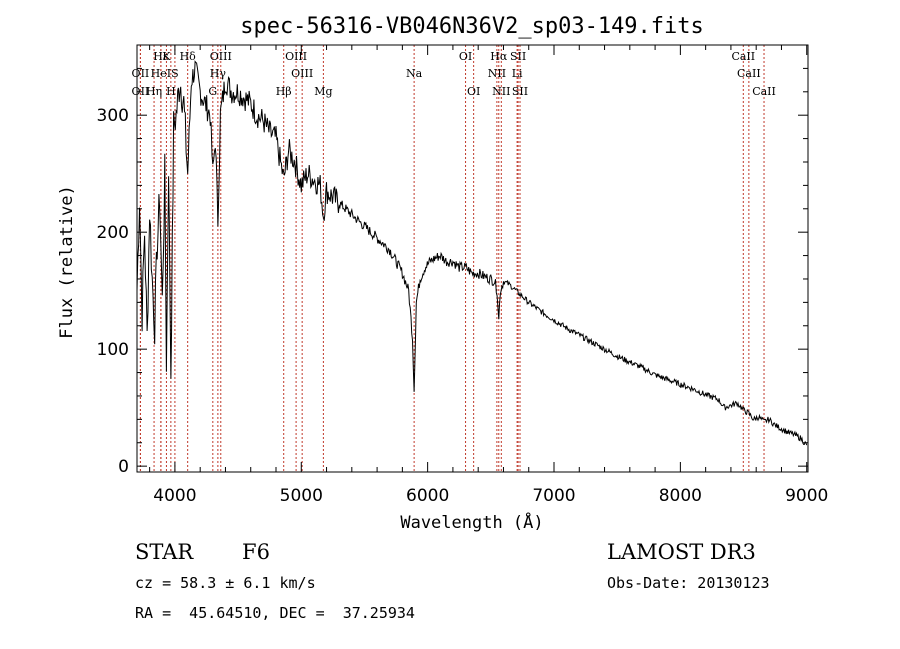 This screenshot has height=649, width=900. Describe the element at coordinates (499, 56) in the screenshot. I see `spectral-line-label: Hα` at that location.